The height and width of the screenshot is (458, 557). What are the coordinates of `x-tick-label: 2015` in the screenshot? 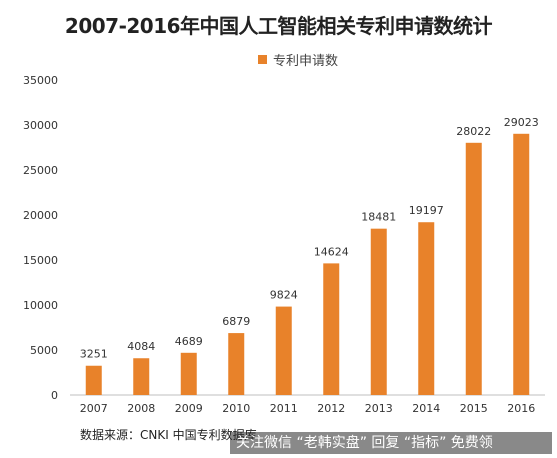 It's located at (474, 408).